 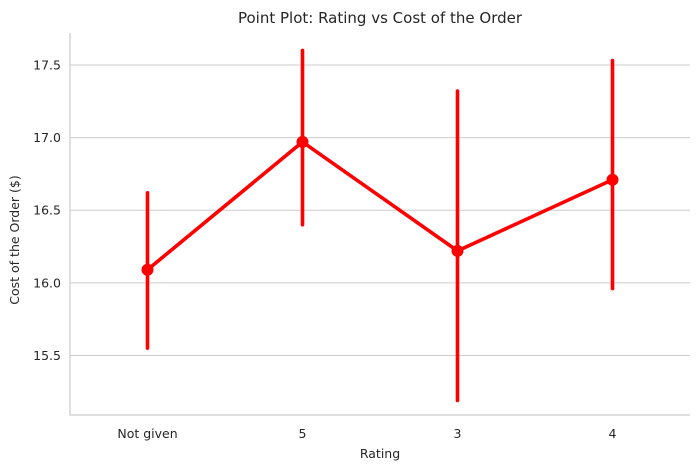 I want to click on y-tick-label: 15.5, so click(x=47, y=355).